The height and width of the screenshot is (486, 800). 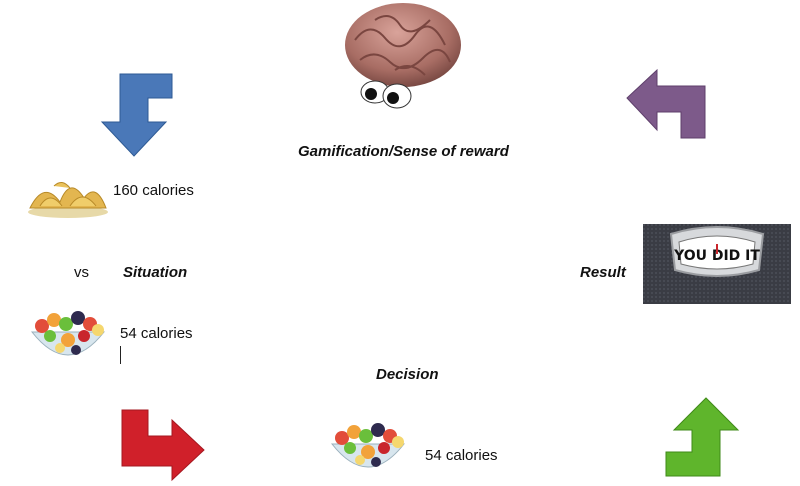 What do you see at coordinates (407, 374) in the screenshot?
I see `decision-title: Decision` at bounding box center [407, 374].